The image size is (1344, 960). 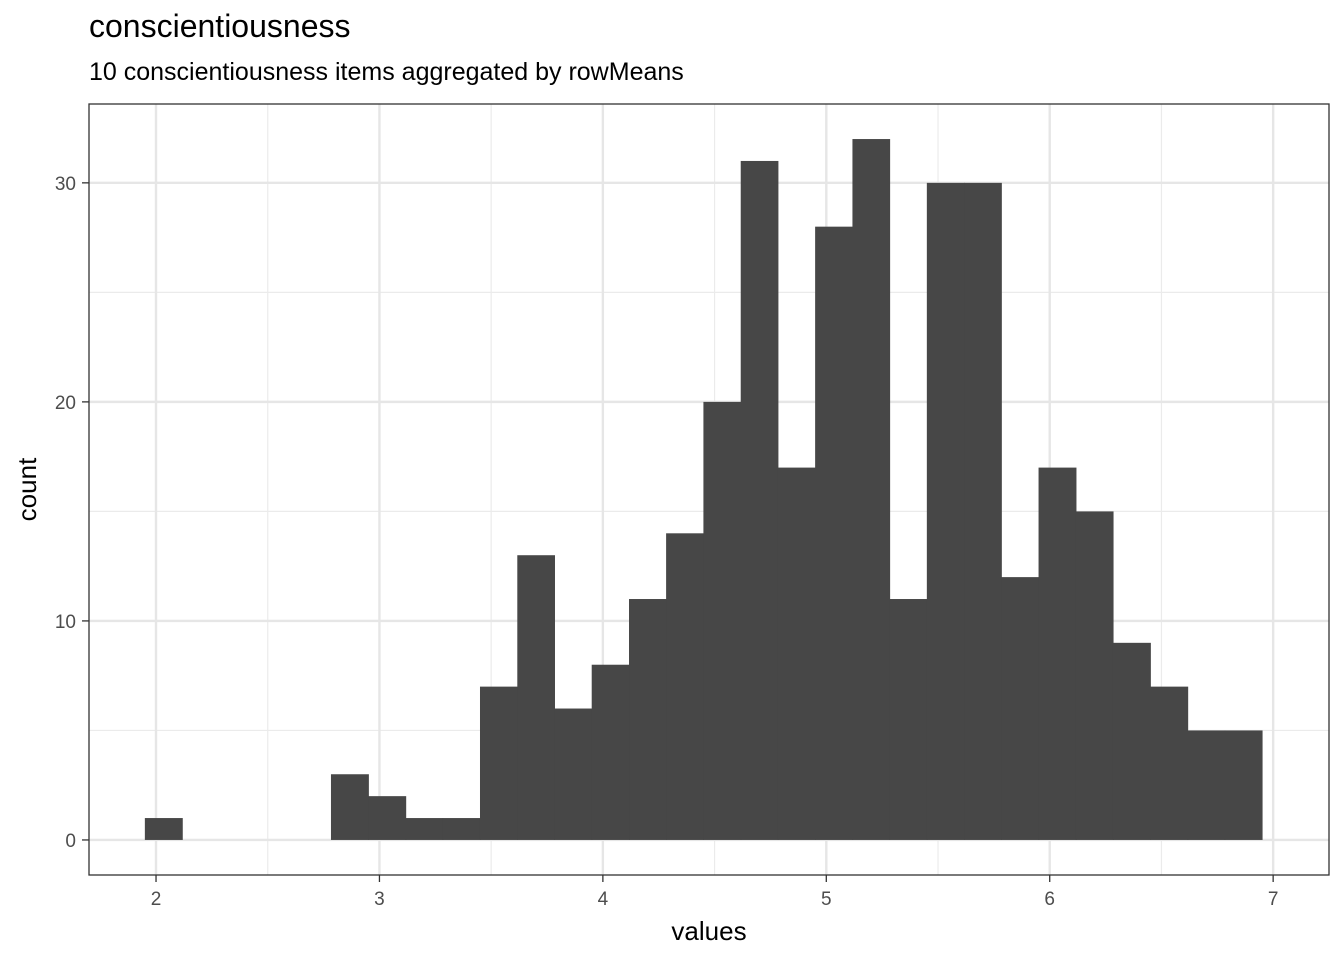 I want to click on x-tick-label: 5, so click(x=826, y=899).